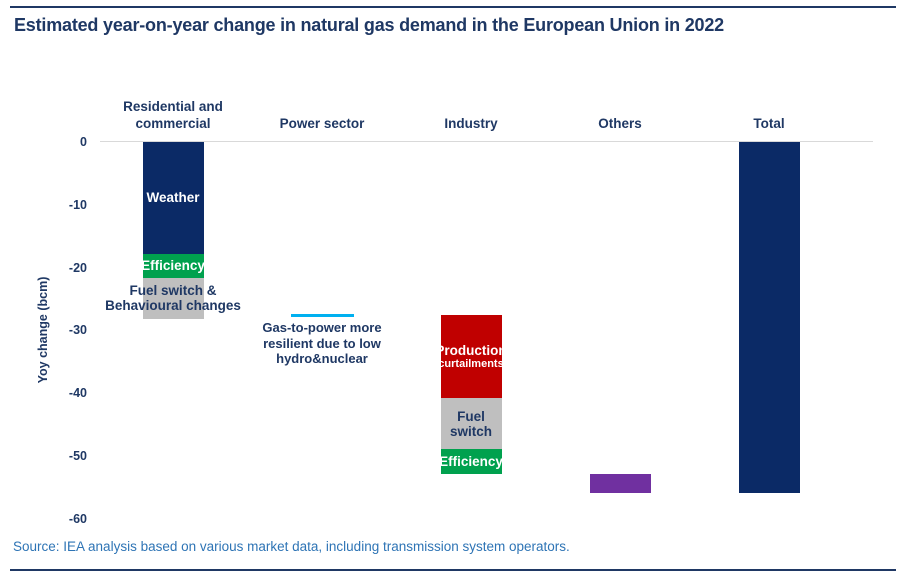 The width and height of the screenshot is (904, 583). Describe the element at coordinates (322, 123) in the screenshot. I see `category-label: Power sector` at that location.